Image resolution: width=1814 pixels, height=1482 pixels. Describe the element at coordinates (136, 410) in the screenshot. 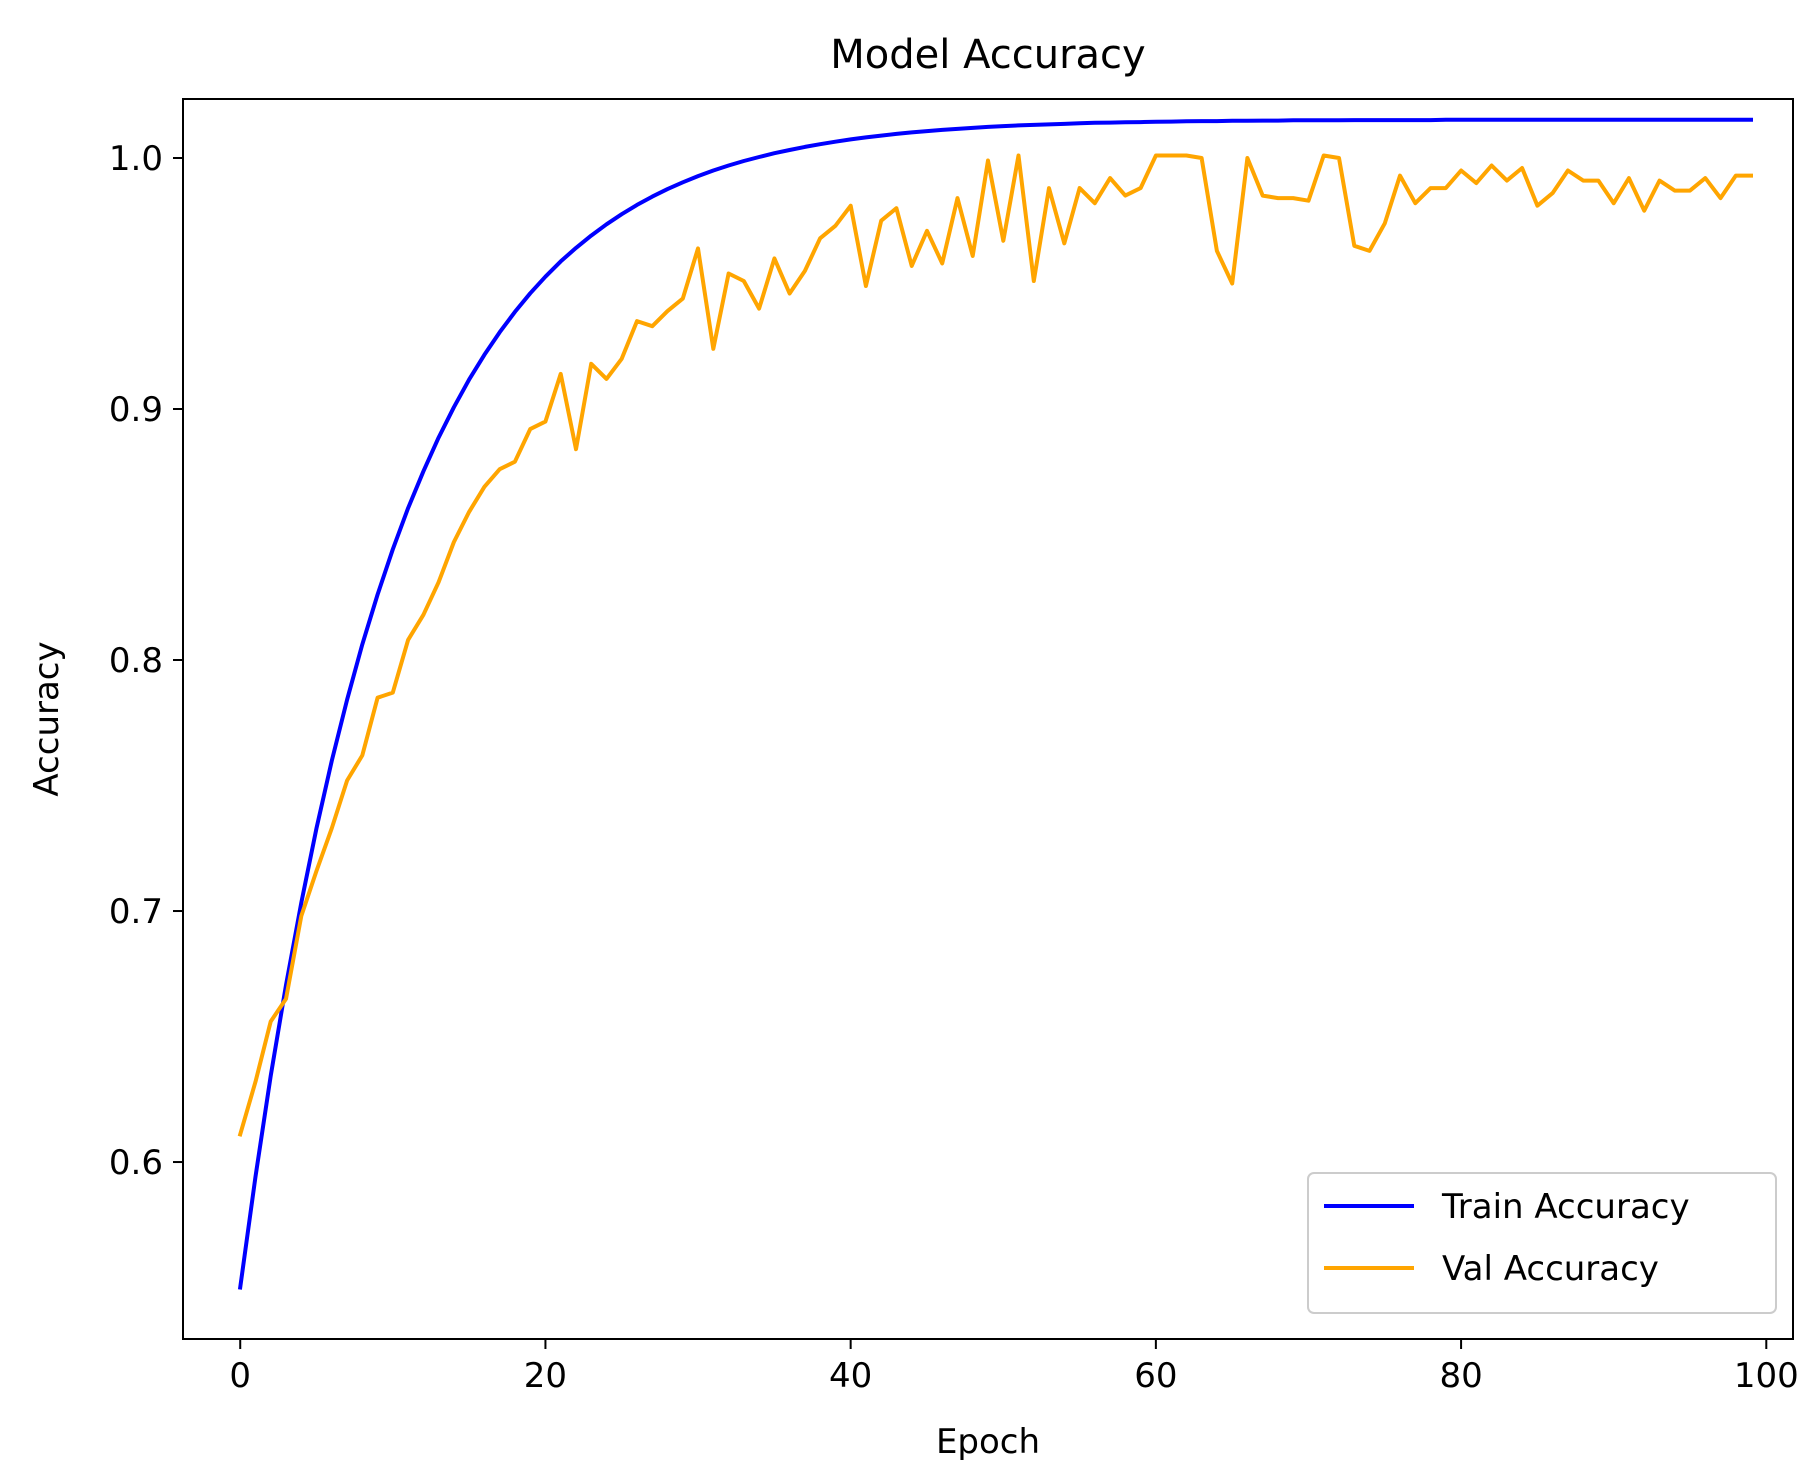

I see `y-tick-label: 0.9` at that location.